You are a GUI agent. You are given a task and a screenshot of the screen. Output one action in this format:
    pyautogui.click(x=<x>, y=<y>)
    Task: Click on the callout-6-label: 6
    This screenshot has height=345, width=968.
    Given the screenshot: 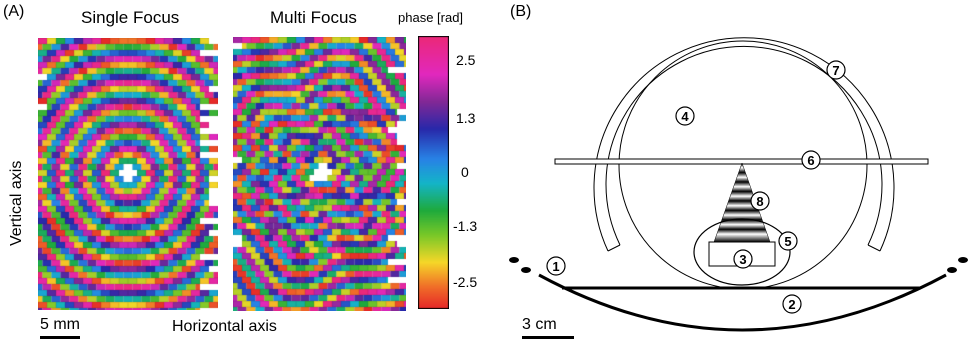 What is the action you would take?
    pyautogui.click(x=810, y=160)
    